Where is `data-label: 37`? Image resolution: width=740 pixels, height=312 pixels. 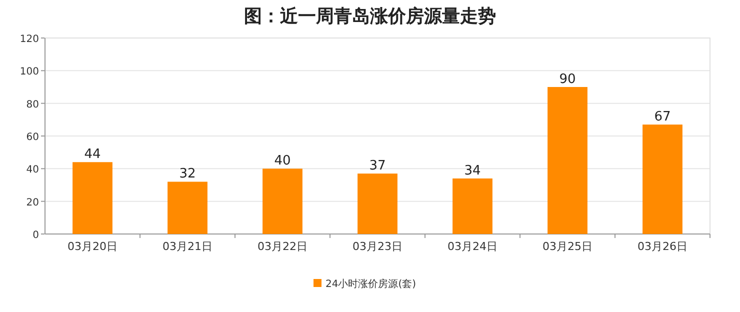 data-label: 37 is located at coordinates (377, 166).